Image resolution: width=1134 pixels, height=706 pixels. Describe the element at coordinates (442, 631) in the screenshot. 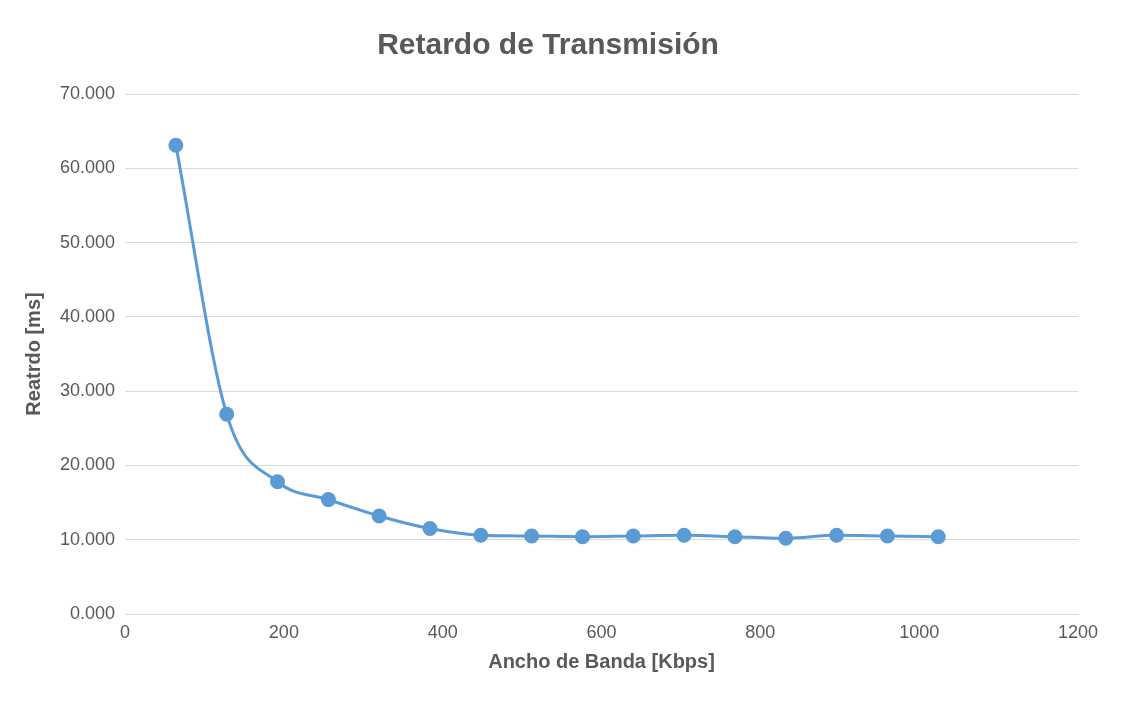

I see `x-tick-label: 400` at that location.